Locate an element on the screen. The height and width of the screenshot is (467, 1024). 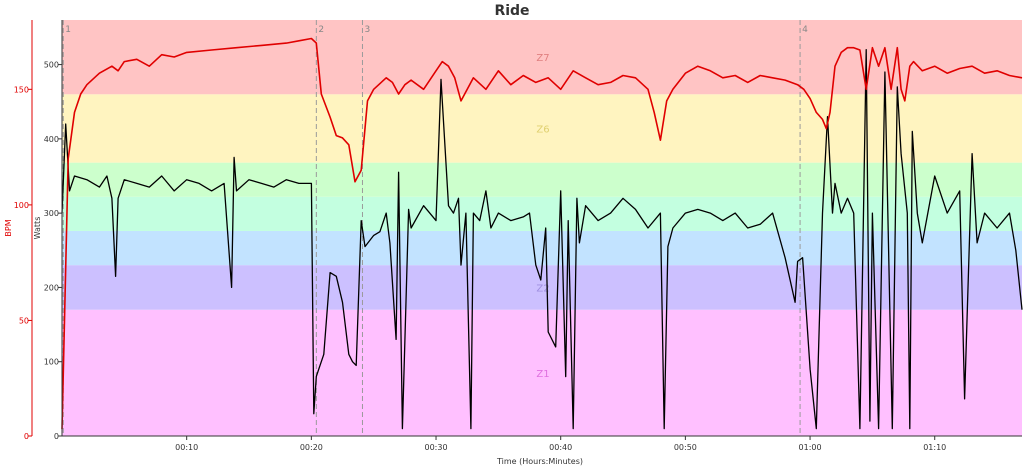
watts-tick-label: 200 is located at coordinates (51, 287).